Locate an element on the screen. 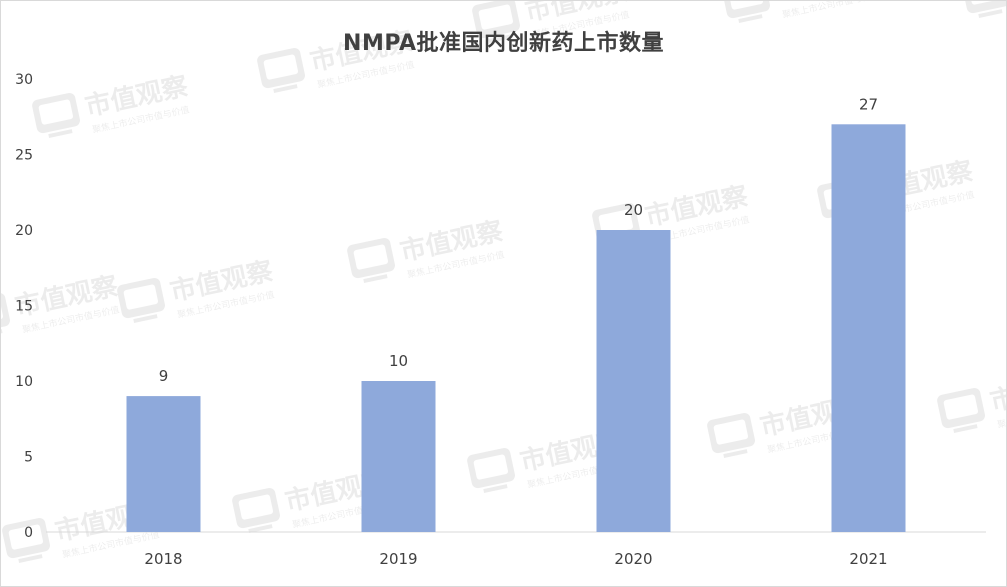 The width and height of the screenshot is (1007, 587). y-tick-label: 5 is located at coordinates (28, 458).